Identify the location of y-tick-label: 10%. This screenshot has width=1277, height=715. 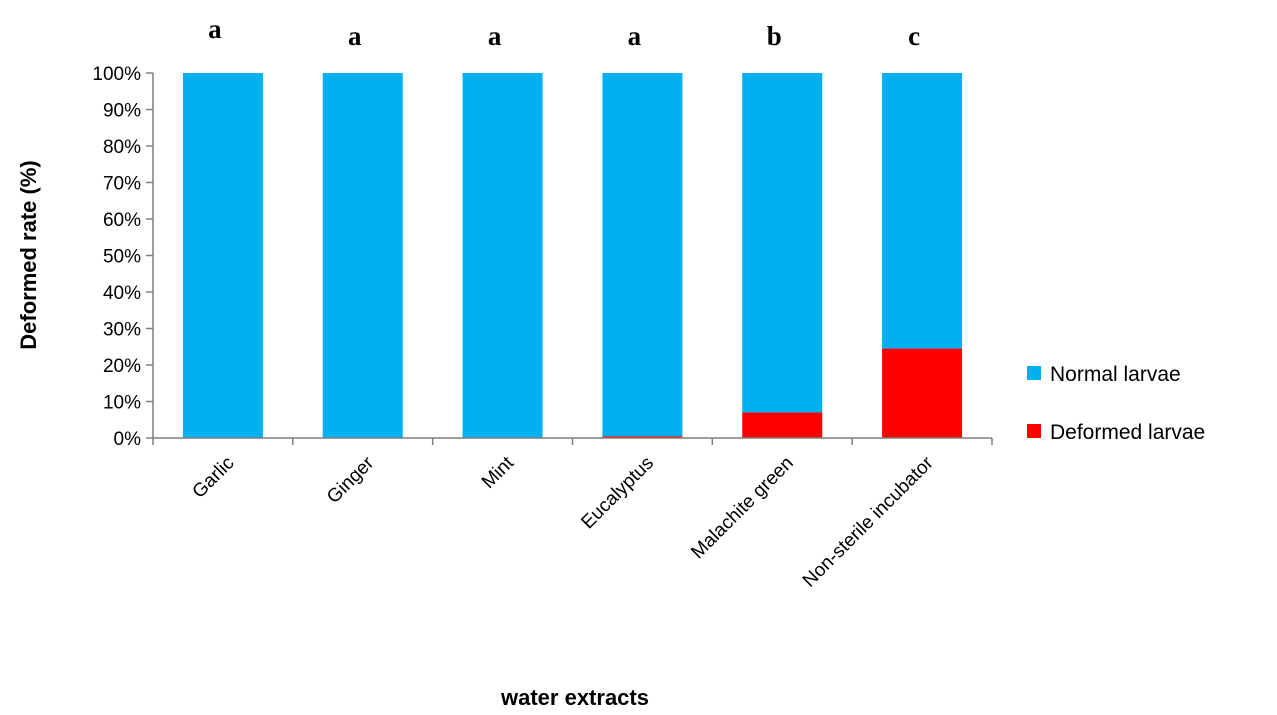
(122, 403).